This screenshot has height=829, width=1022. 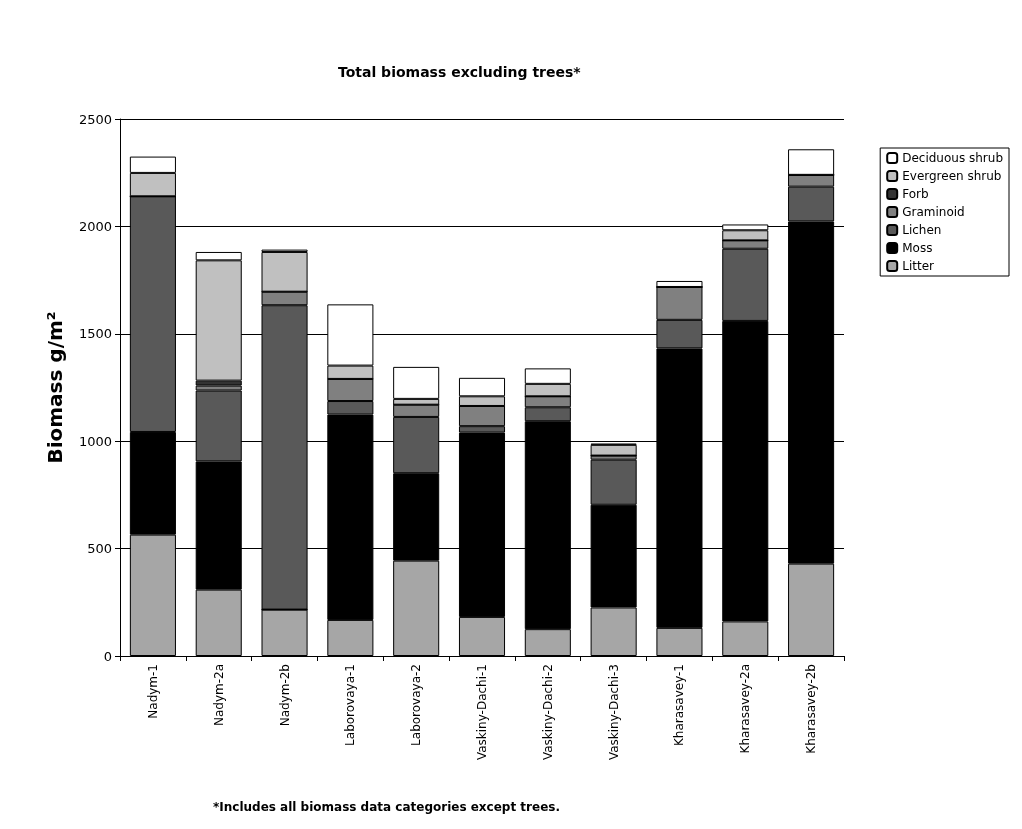 What do you see at coordinates (922, 230) in the screenshot?
I see `legend-label: Lichen` at bounding box center [922, 230].